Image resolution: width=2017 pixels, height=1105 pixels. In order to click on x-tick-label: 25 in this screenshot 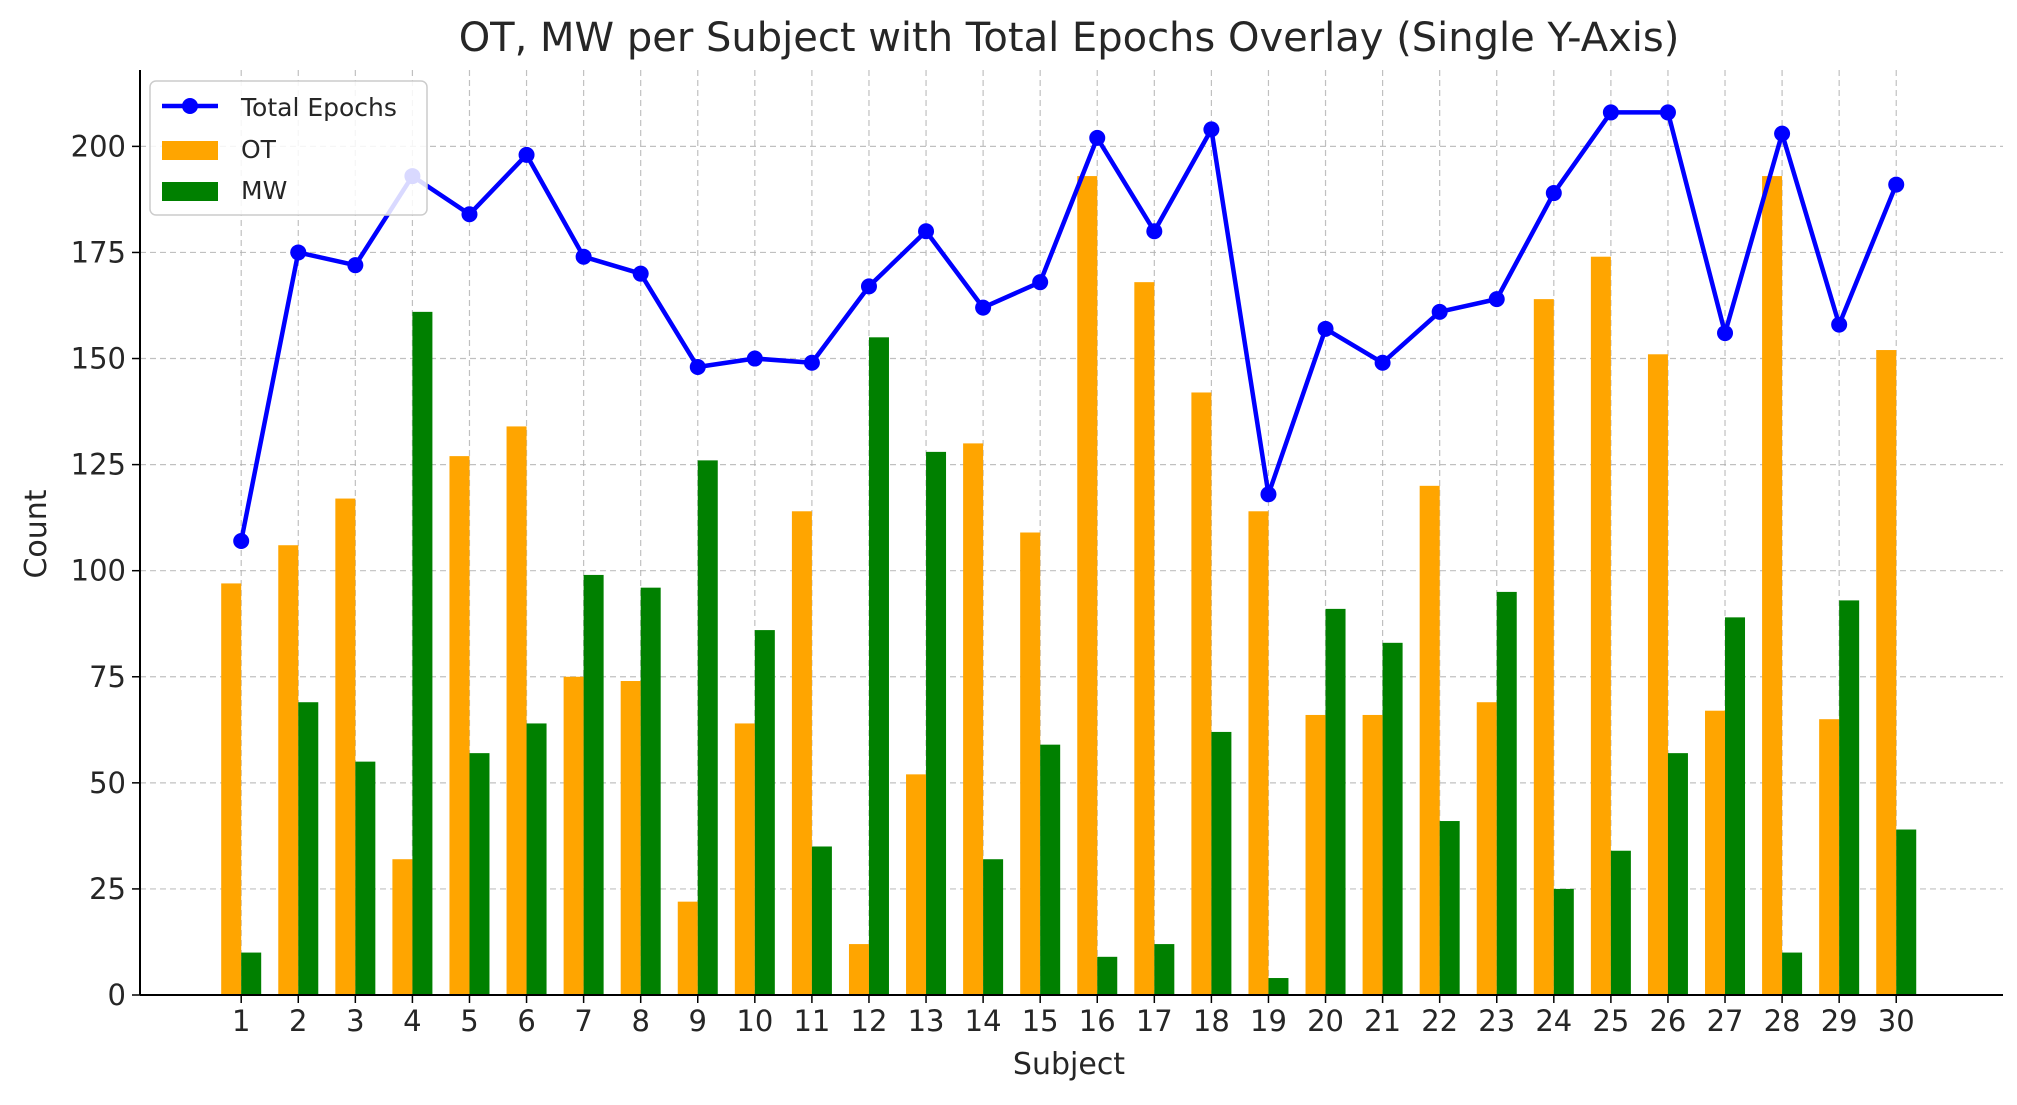, I will do `click(1610, 1021)`.